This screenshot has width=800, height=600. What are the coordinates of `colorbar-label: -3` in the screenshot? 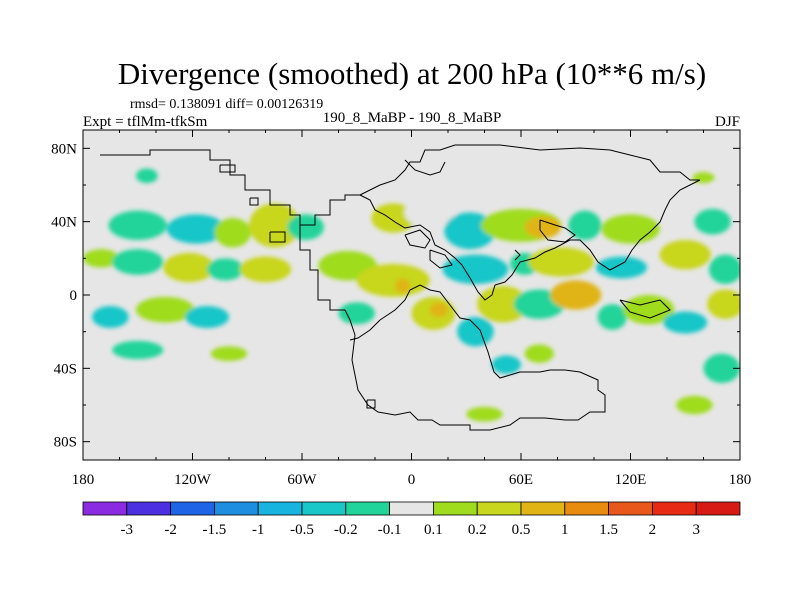 It's located at (127, 530).